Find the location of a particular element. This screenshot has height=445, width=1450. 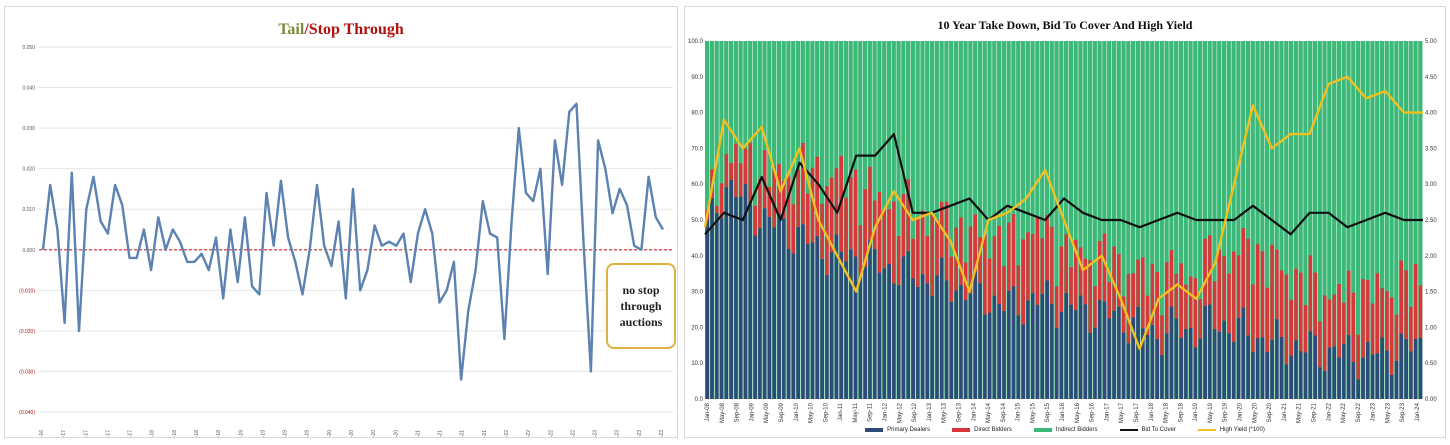

x-tick-label: Jan-15 is located at coordinates (1019, 411).